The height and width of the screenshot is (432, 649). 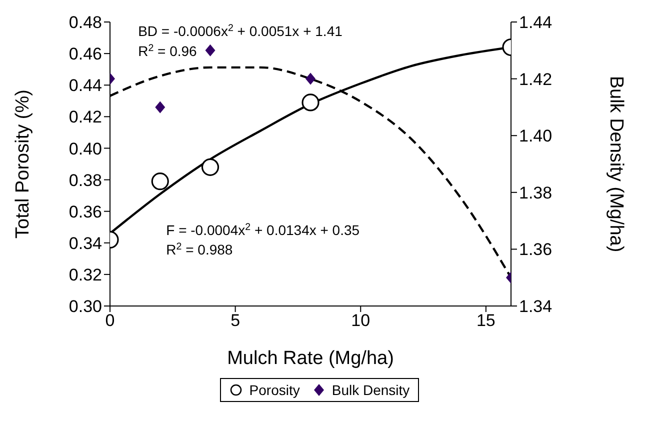 What do you see at coordinates (615, 164) in the screenshot?
I see `y2-axis-title: Bulk Density (Mg/ha)` at bounding box center [615, 164].